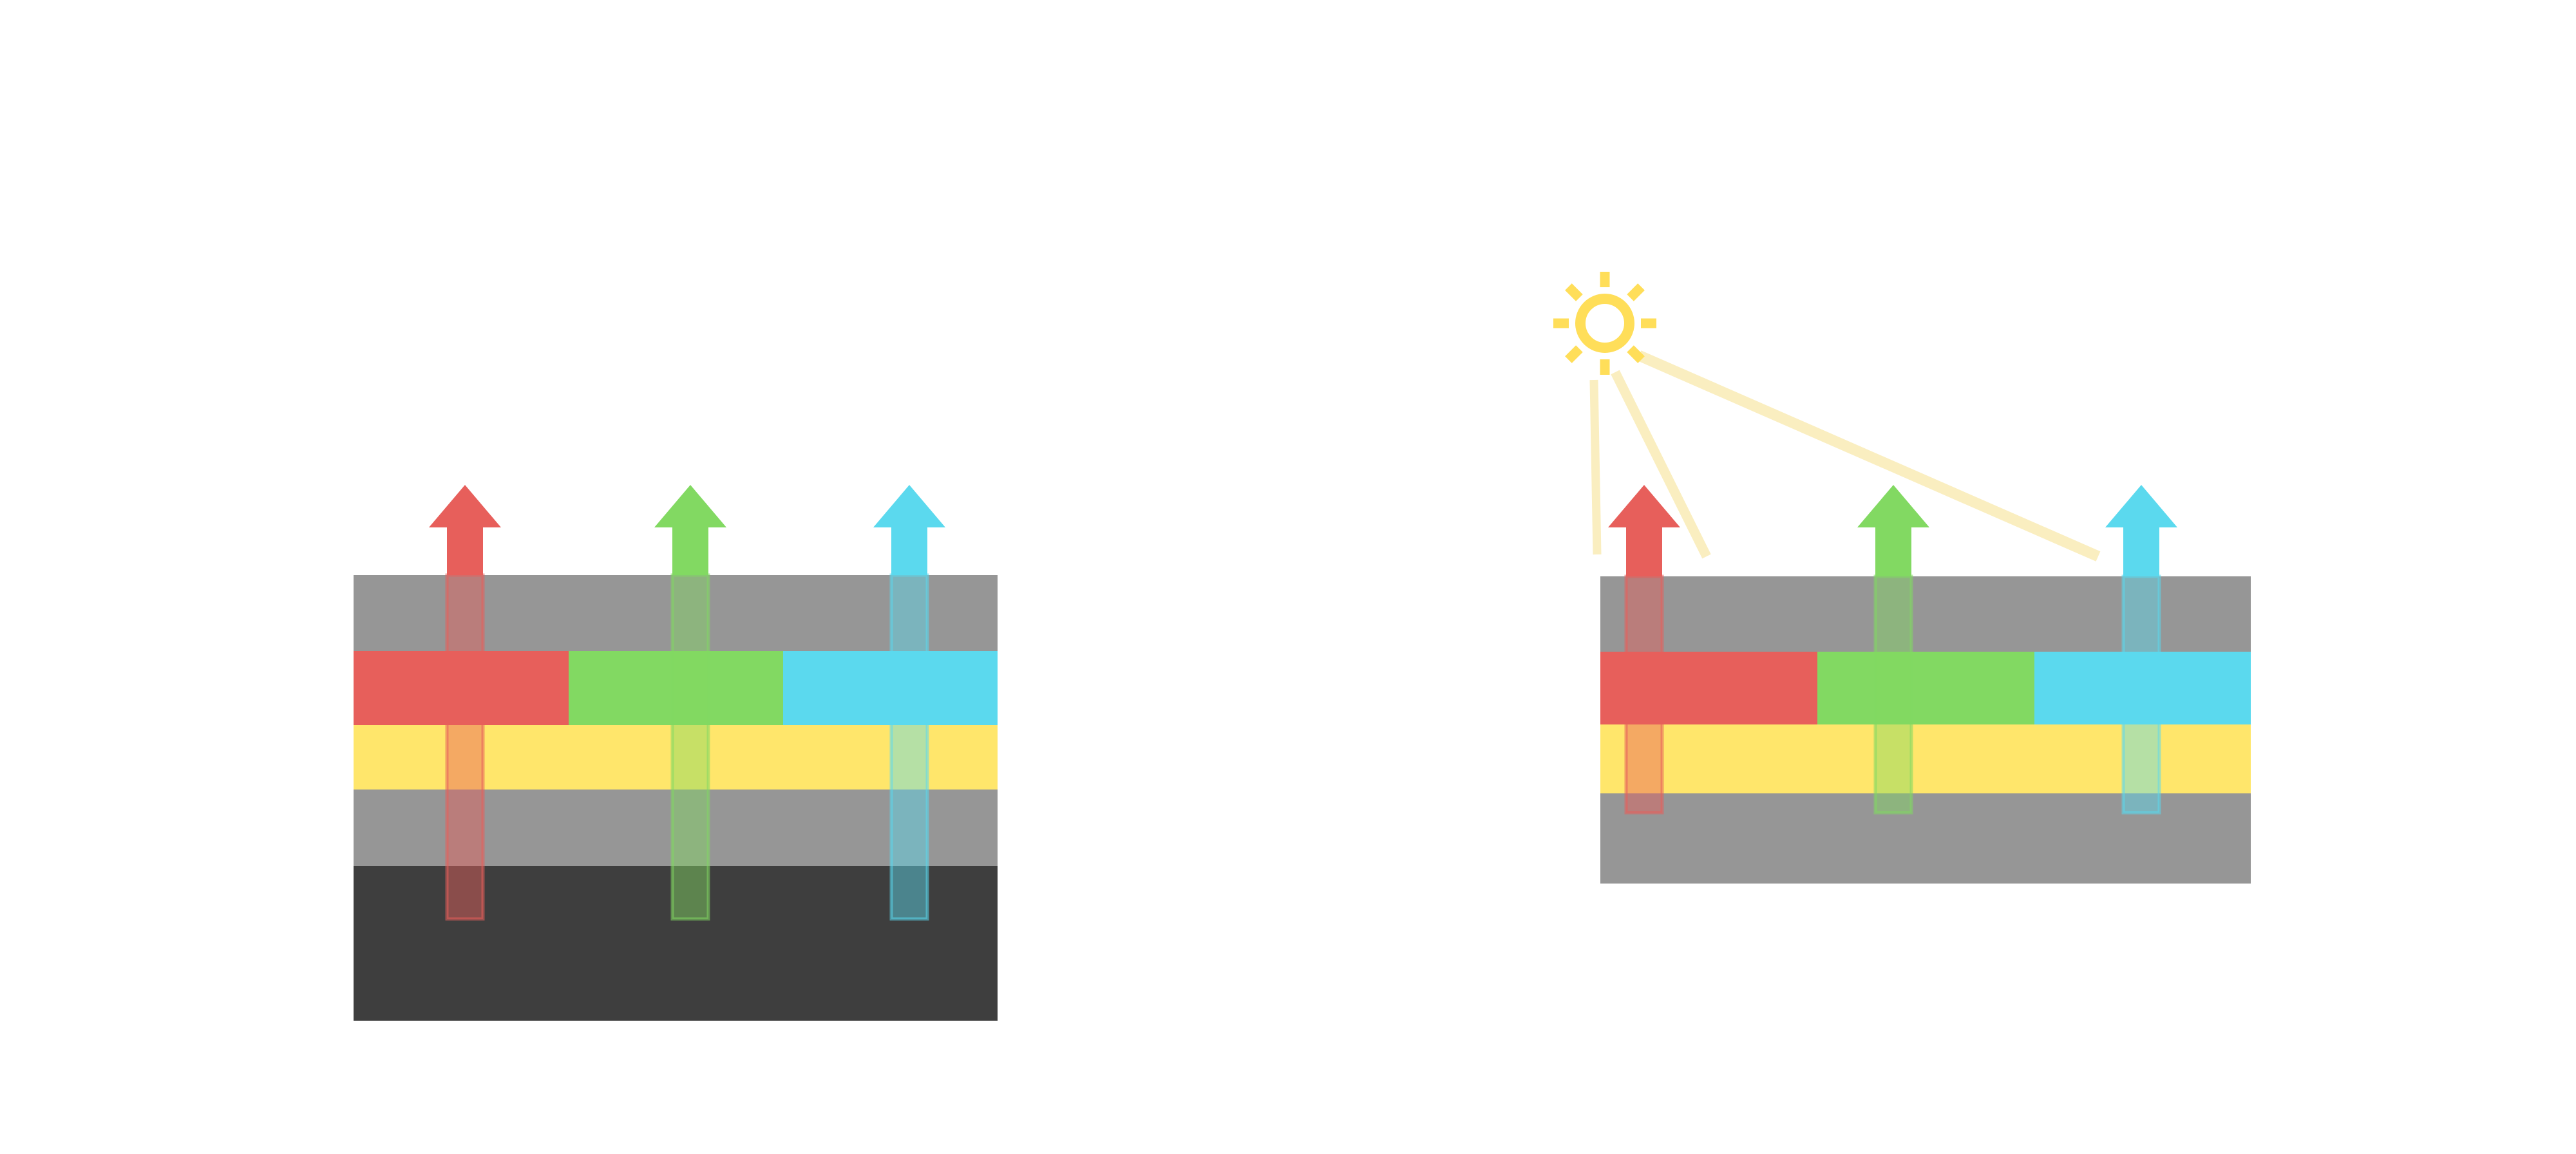 The width and height of the screenshot is (2576, 1154). I want to click on top-gray-layer, so click(1925, 614).